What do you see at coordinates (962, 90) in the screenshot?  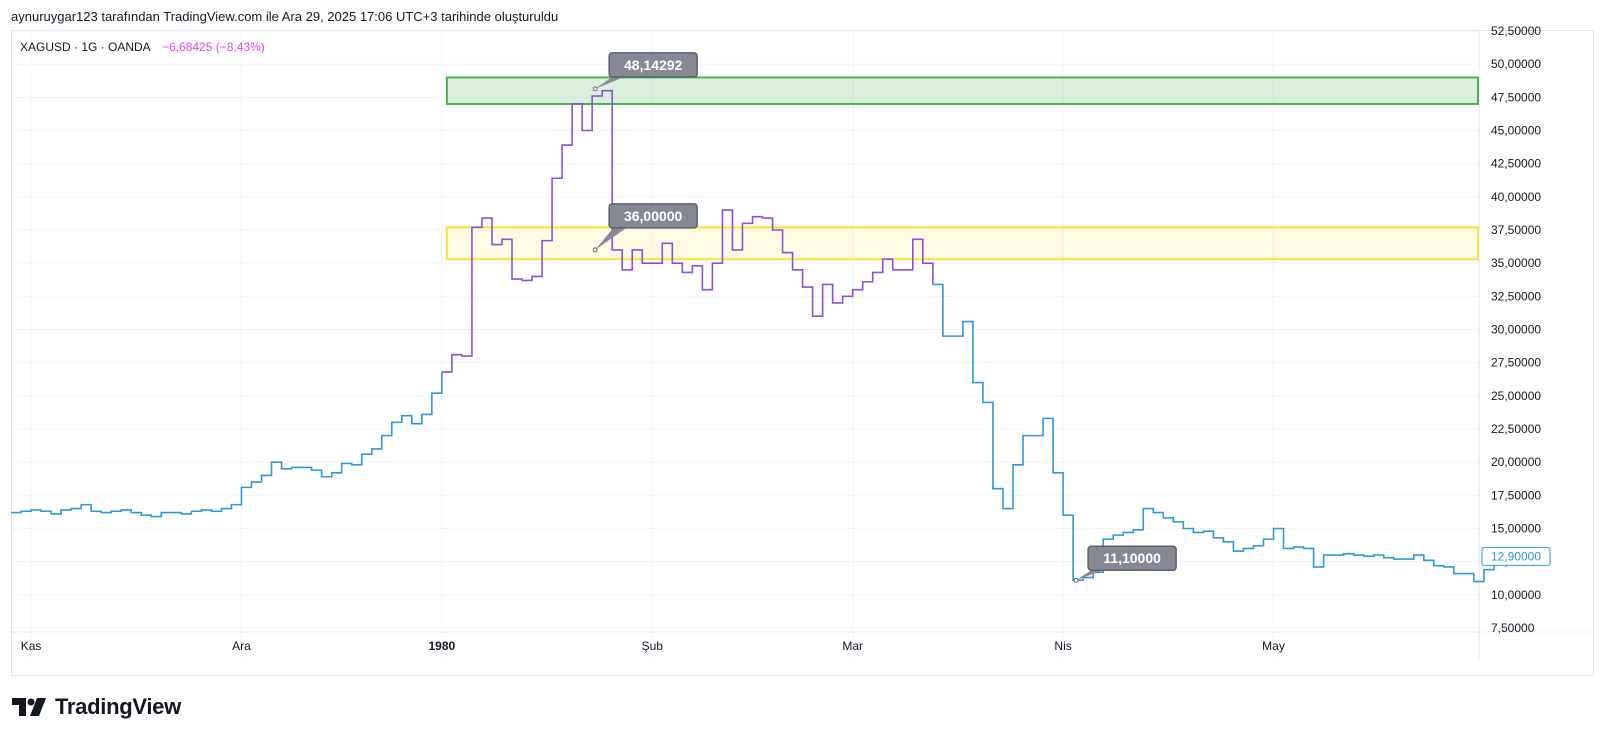 I see `green-zone-rect` at bounding box center [962, 90].